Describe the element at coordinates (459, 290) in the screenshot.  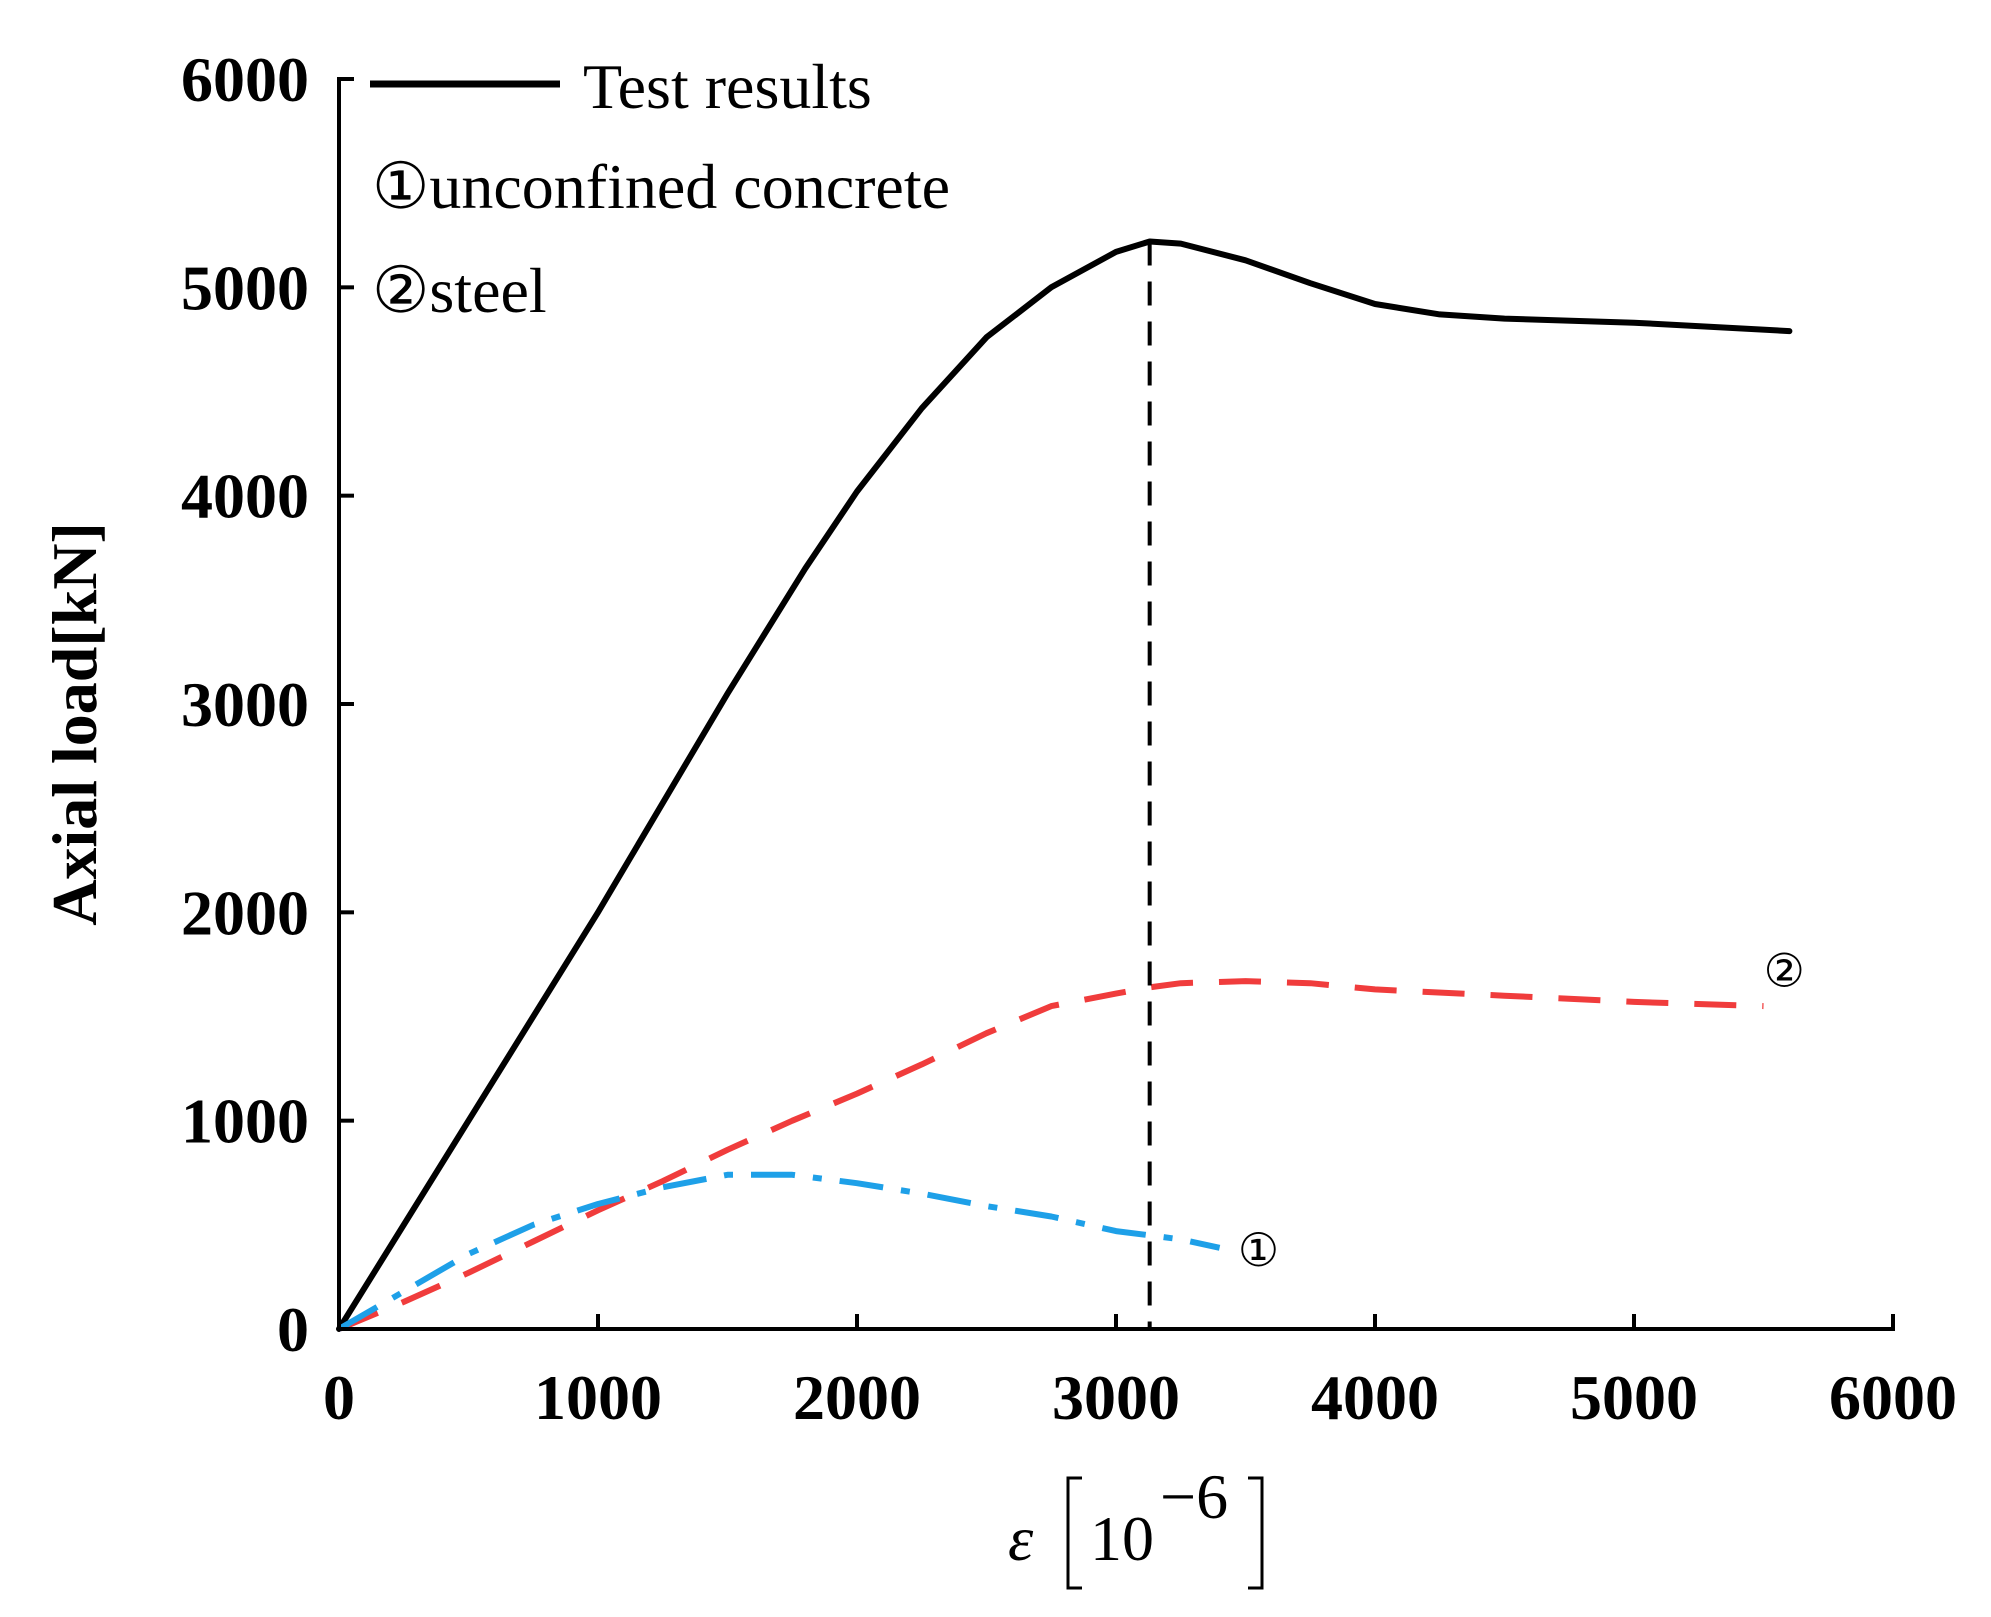
I see `legend-label-steel: ②steel` at that location.